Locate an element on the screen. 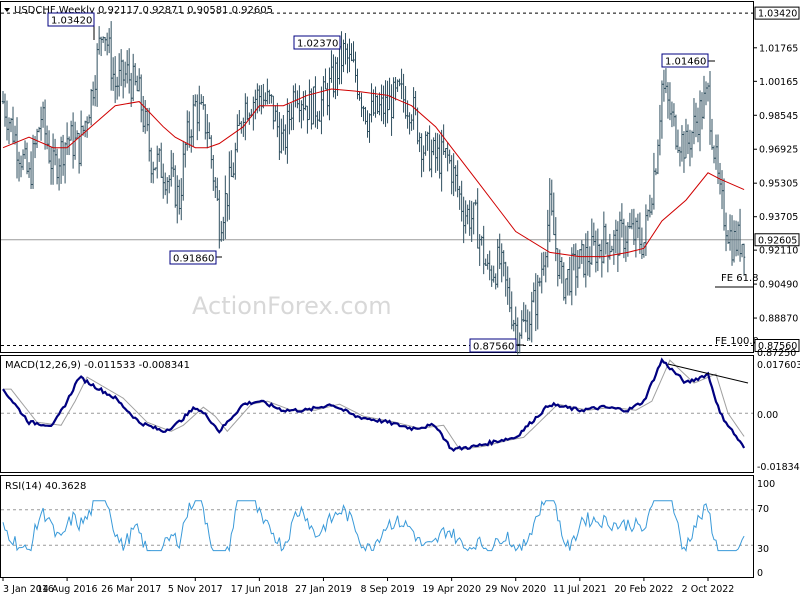 The height and width of the screenshot is (600, 800). x-tick-label: 27 Jan 2019 is located at coordinates (323, 589).